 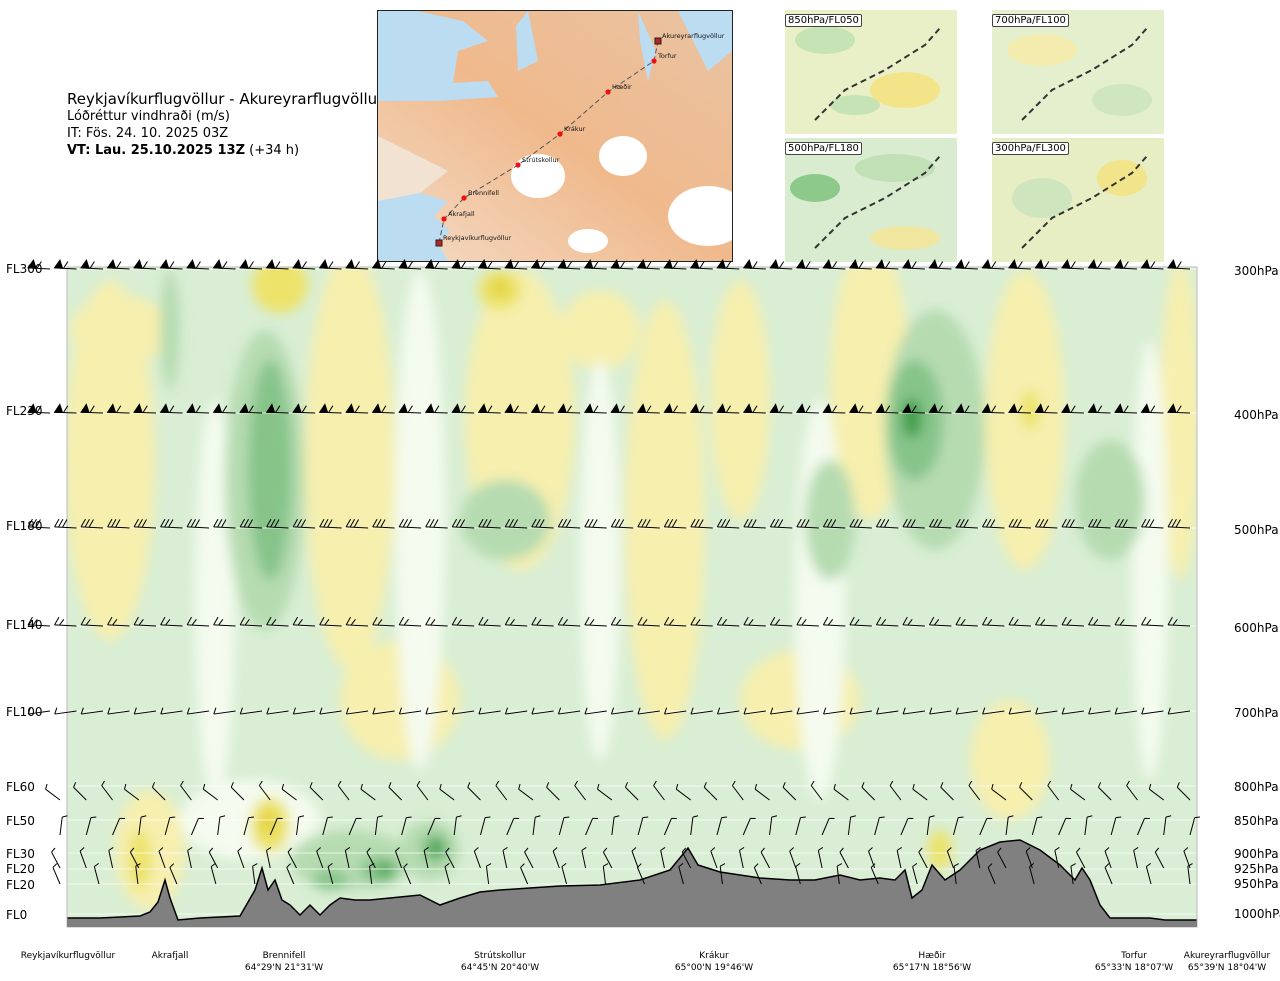 I want to click on pressure-label: 300hPa, so click(x=1256, y=271).